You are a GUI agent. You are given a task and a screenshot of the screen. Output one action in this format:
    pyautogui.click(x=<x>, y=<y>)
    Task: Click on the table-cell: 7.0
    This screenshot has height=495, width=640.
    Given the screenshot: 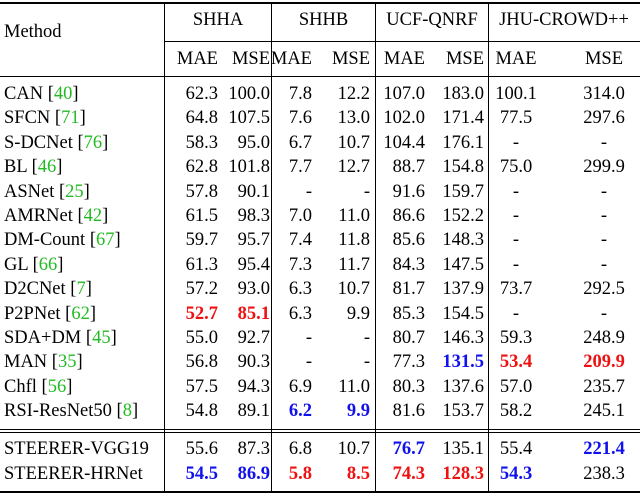 What is the action you would take?
    pyautogui.click(x=300, y=216)
    